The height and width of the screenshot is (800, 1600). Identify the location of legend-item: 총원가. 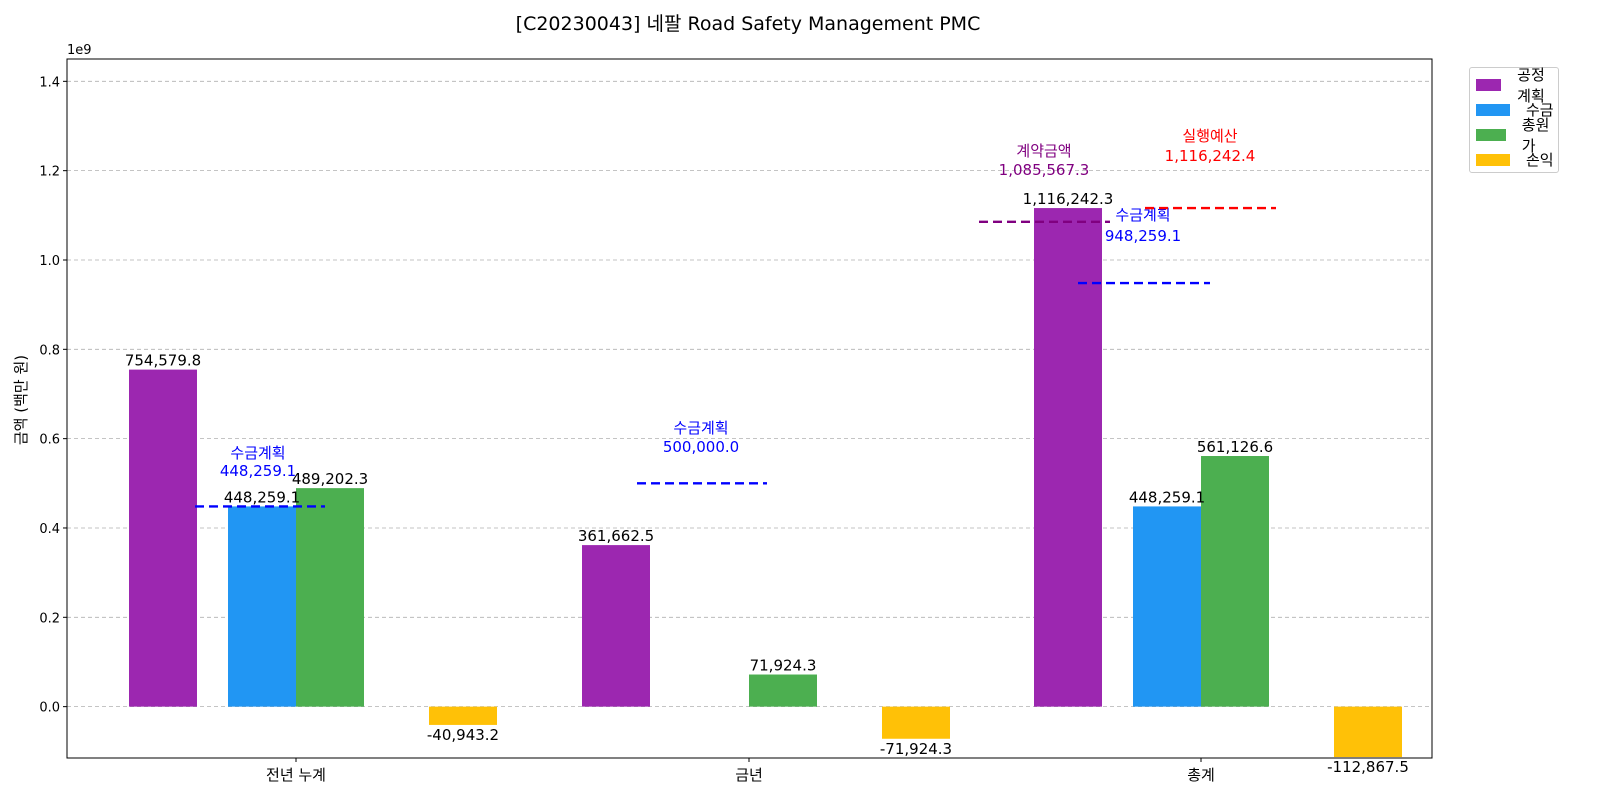
(1517, 135).